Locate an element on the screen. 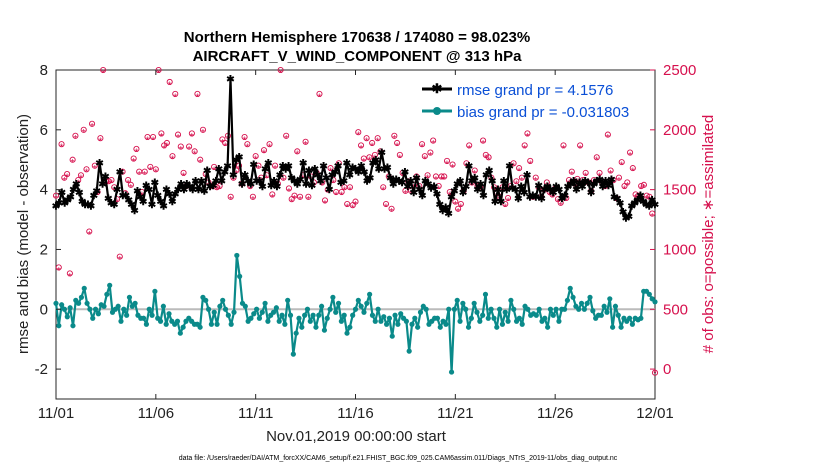  y2-tick-label: 2000 is located at coordinates (679, 130).